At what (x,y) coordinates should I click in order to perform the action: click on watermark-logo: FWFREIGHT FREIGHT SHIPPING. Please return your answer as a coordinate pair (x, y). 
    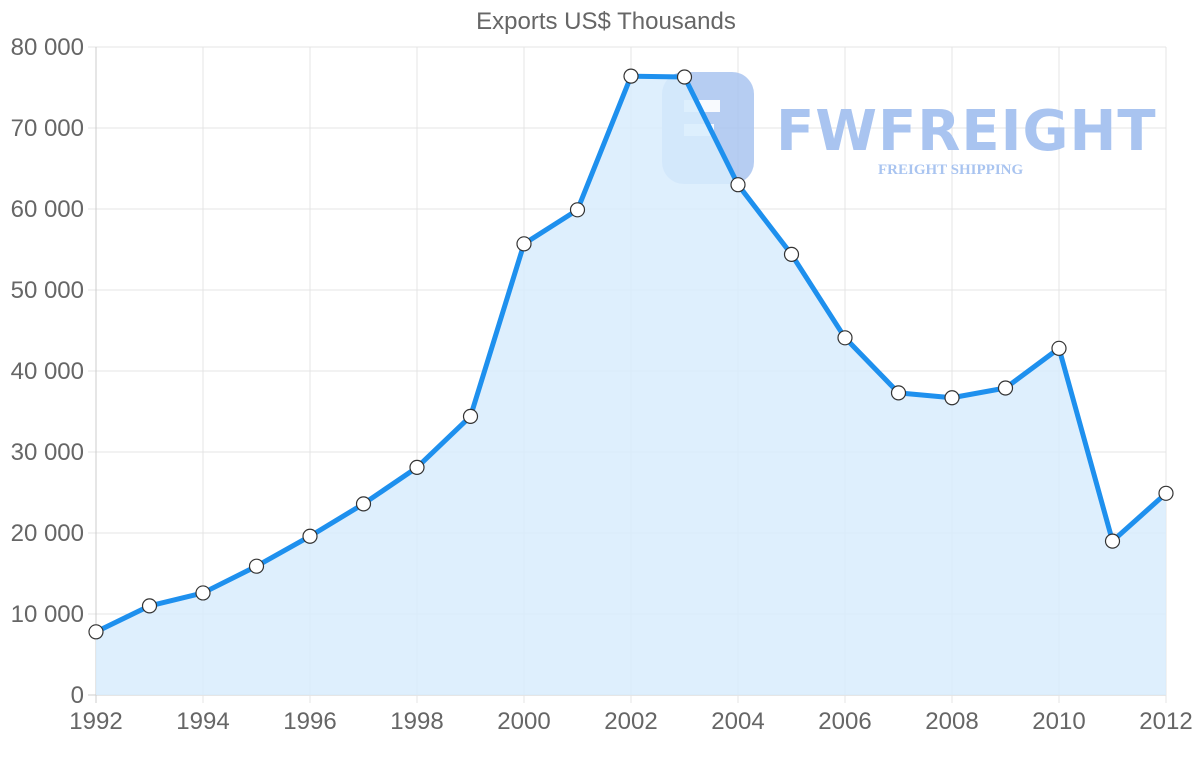
    Looking at the image, I should click on (909, 128).